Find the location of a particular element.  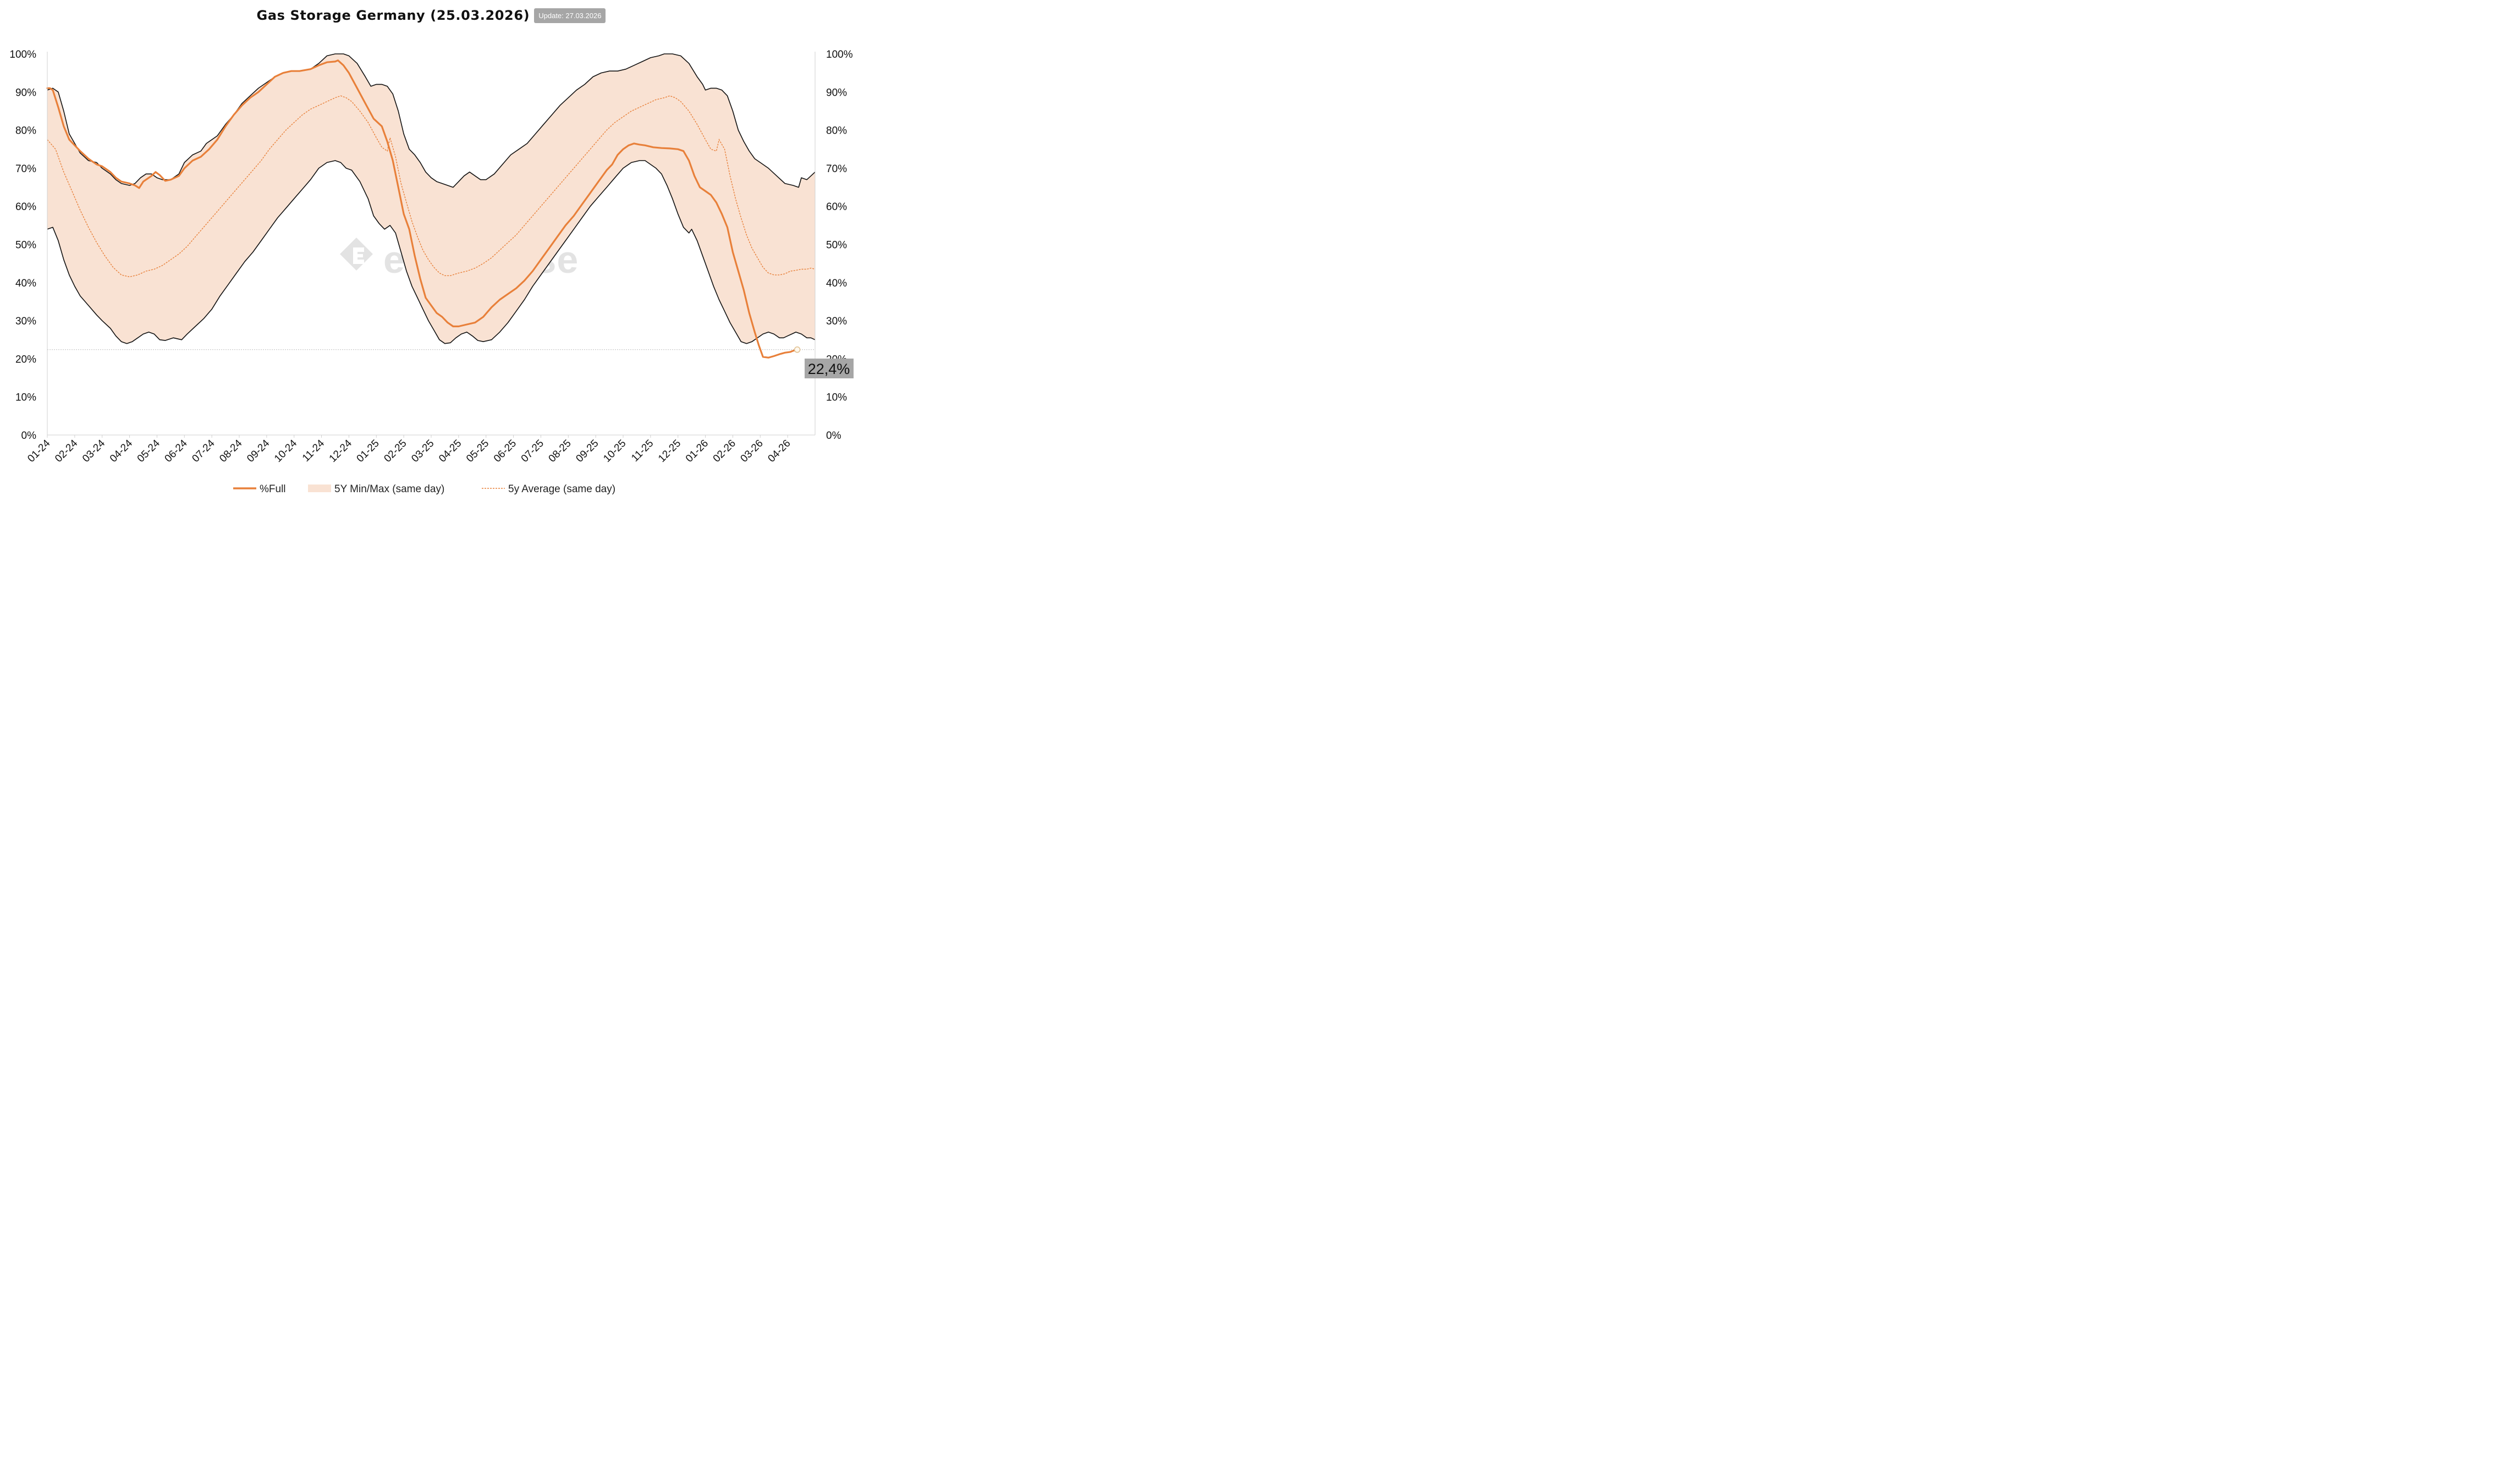

series-full-line is located at coordinates (422, 209).